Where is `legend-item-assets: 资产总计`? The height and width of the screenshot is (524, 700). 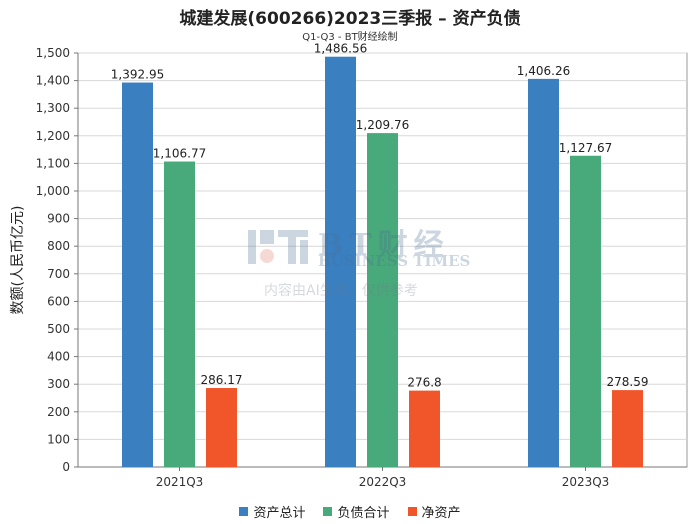 legend-item-assets: 资产总计 is located at coordinates (272, 511).